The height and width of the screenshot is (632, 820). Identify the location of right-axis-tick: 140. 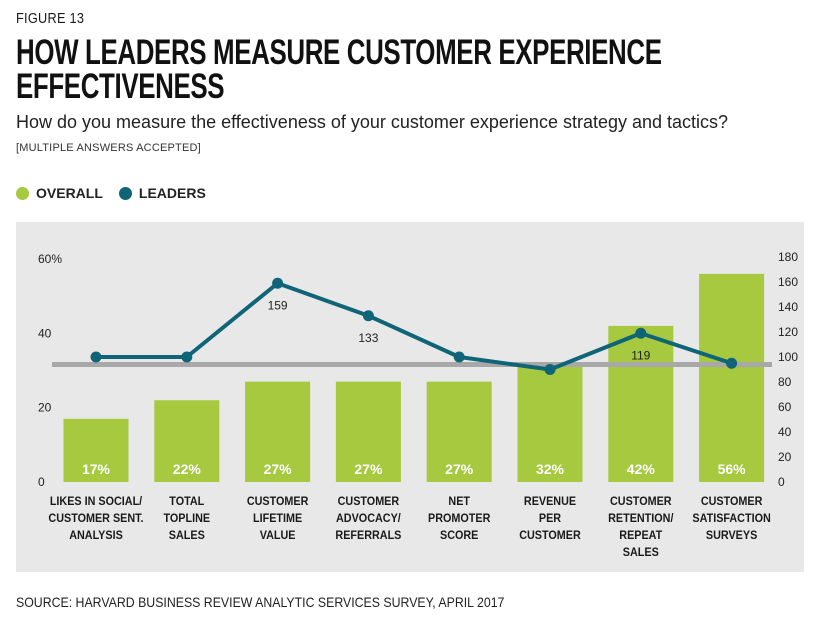
(788, 307).